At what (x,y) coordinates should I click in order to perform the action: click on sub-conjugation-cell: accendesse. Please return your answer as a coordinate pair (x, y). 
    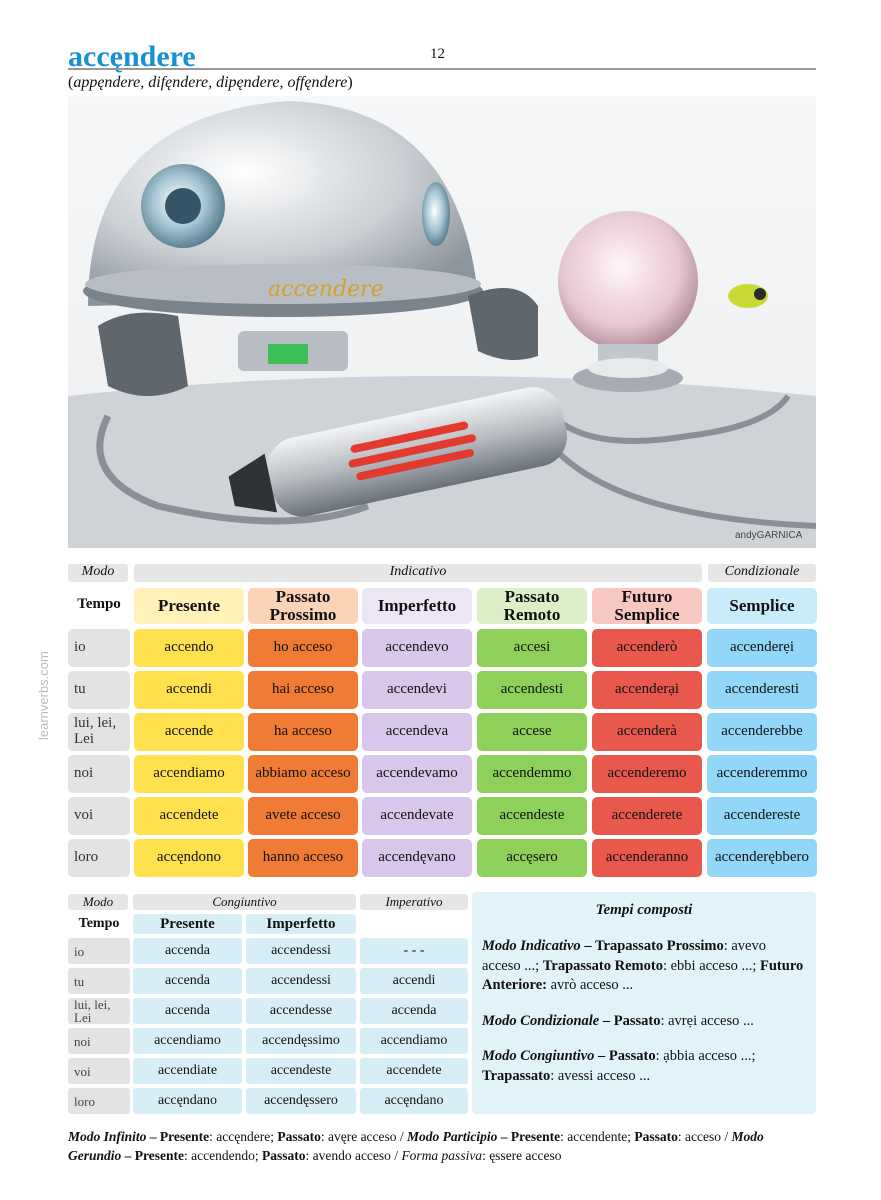
    Looking at the image, I should click on (301, 1011).